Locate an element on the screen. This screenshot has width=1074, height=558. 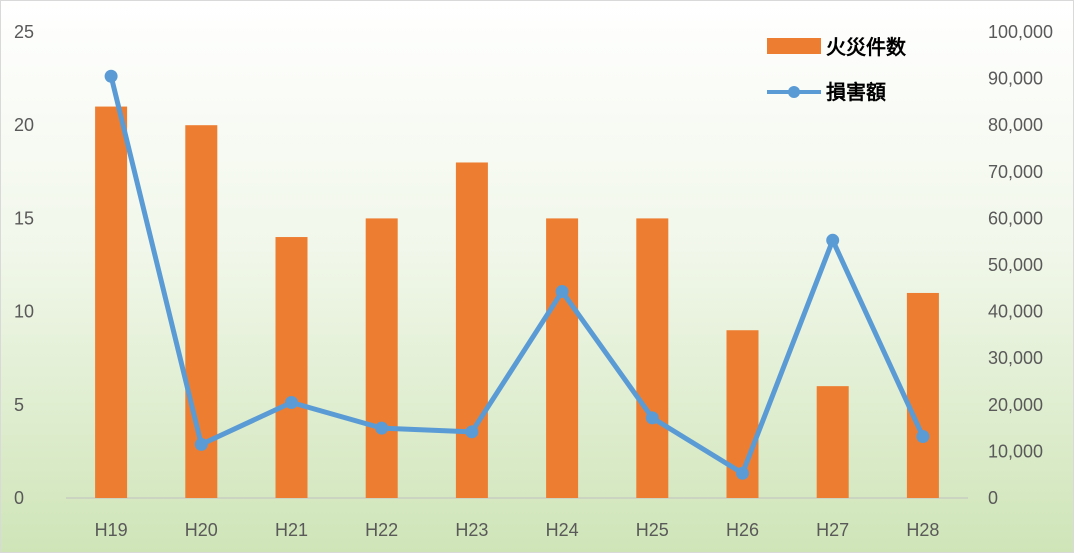
right-tick-label: 100,000 is located at coordinates (1020, 32).